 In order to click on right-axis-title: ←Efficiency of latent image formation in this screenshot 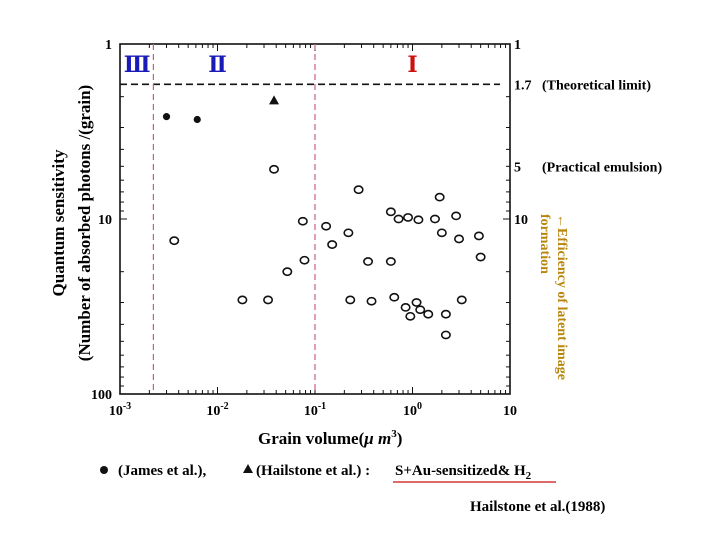, I will do `click(553, 297)`.